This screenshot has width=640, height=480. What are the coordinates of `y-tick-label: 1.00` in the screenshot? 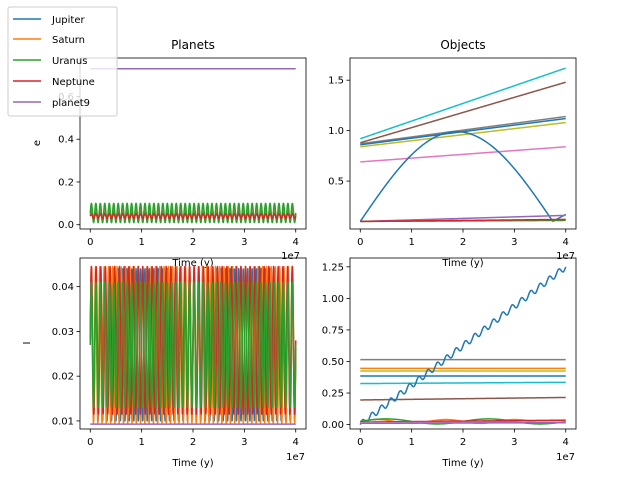 It's located at (333, 299).